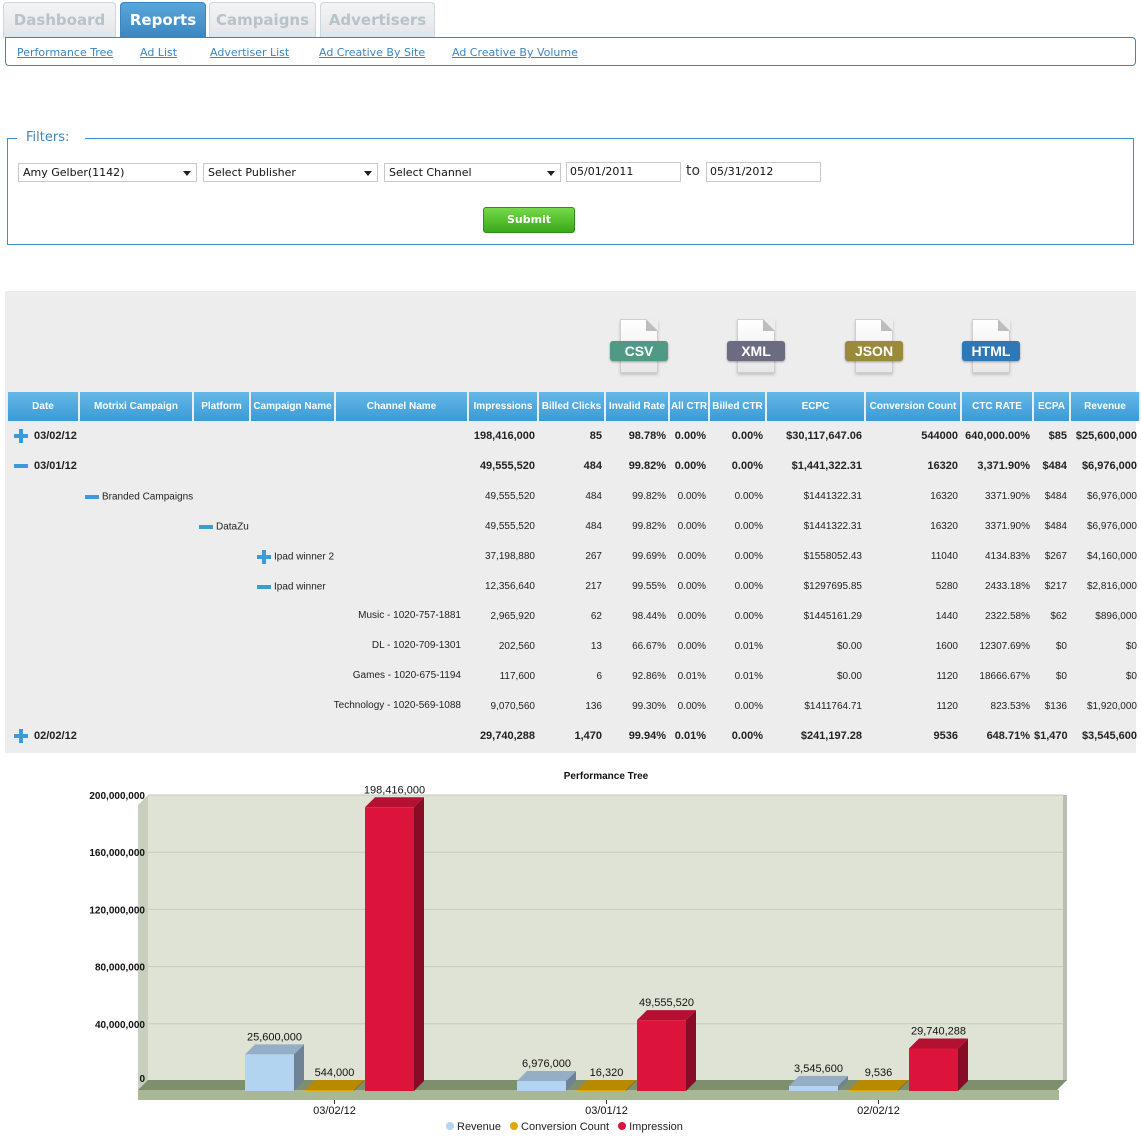  I want to click on column-header: ECPC, so click(816, 406).